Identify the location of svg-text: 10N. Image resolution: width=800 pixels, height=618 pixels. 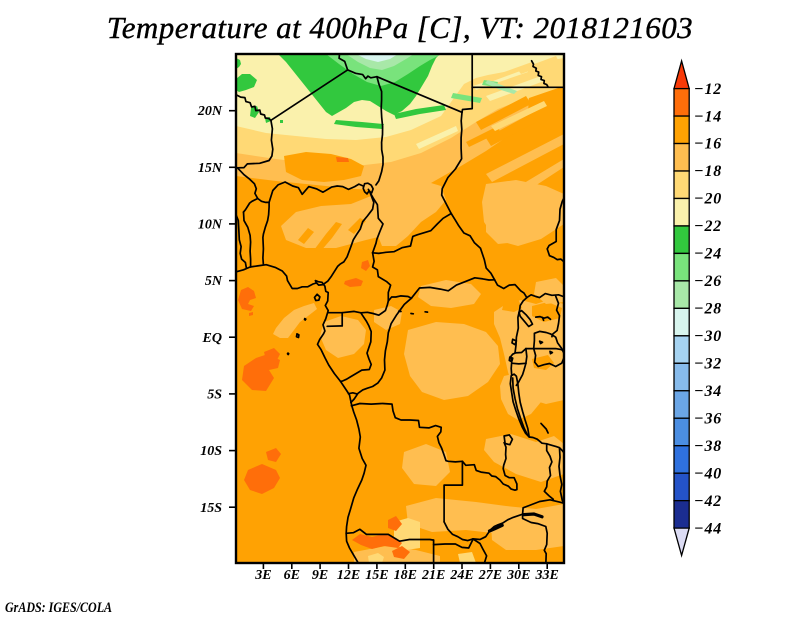
(210, 225).